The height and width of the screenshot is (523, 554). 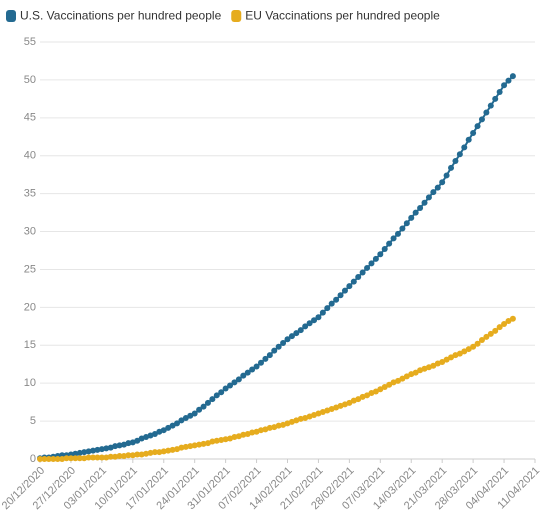 I want to click on legend-label: U.S. Vaccinations per hundred people, so click(x=121, y=16).